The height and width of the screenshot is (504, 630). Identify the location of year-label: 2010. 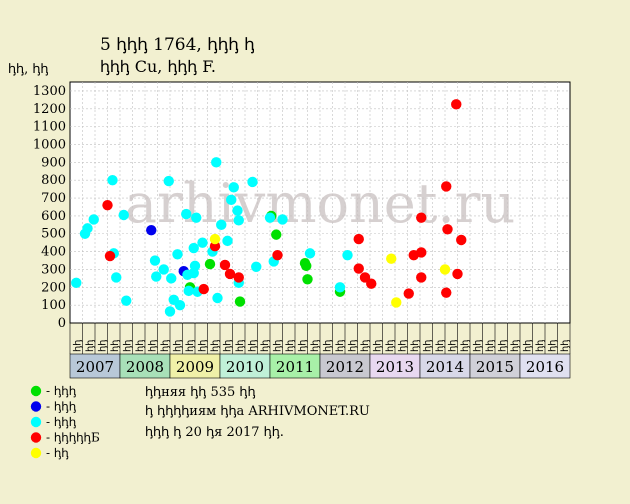
(245, 367).